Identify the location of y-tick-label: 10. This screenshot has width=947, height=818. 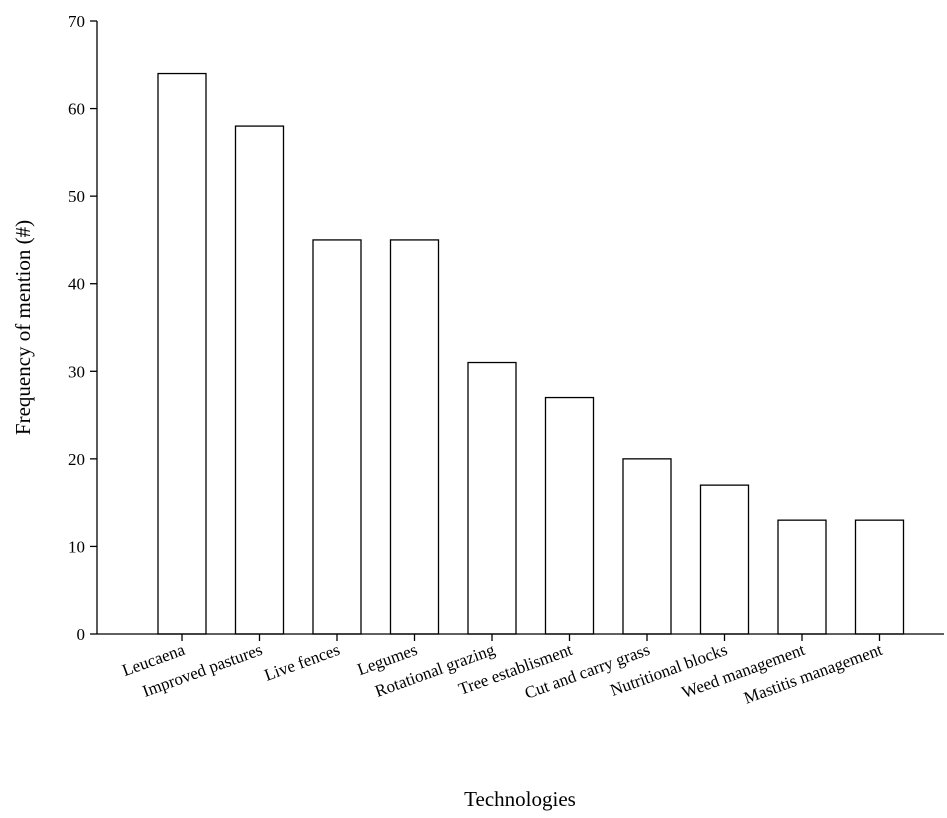
(76, 546).